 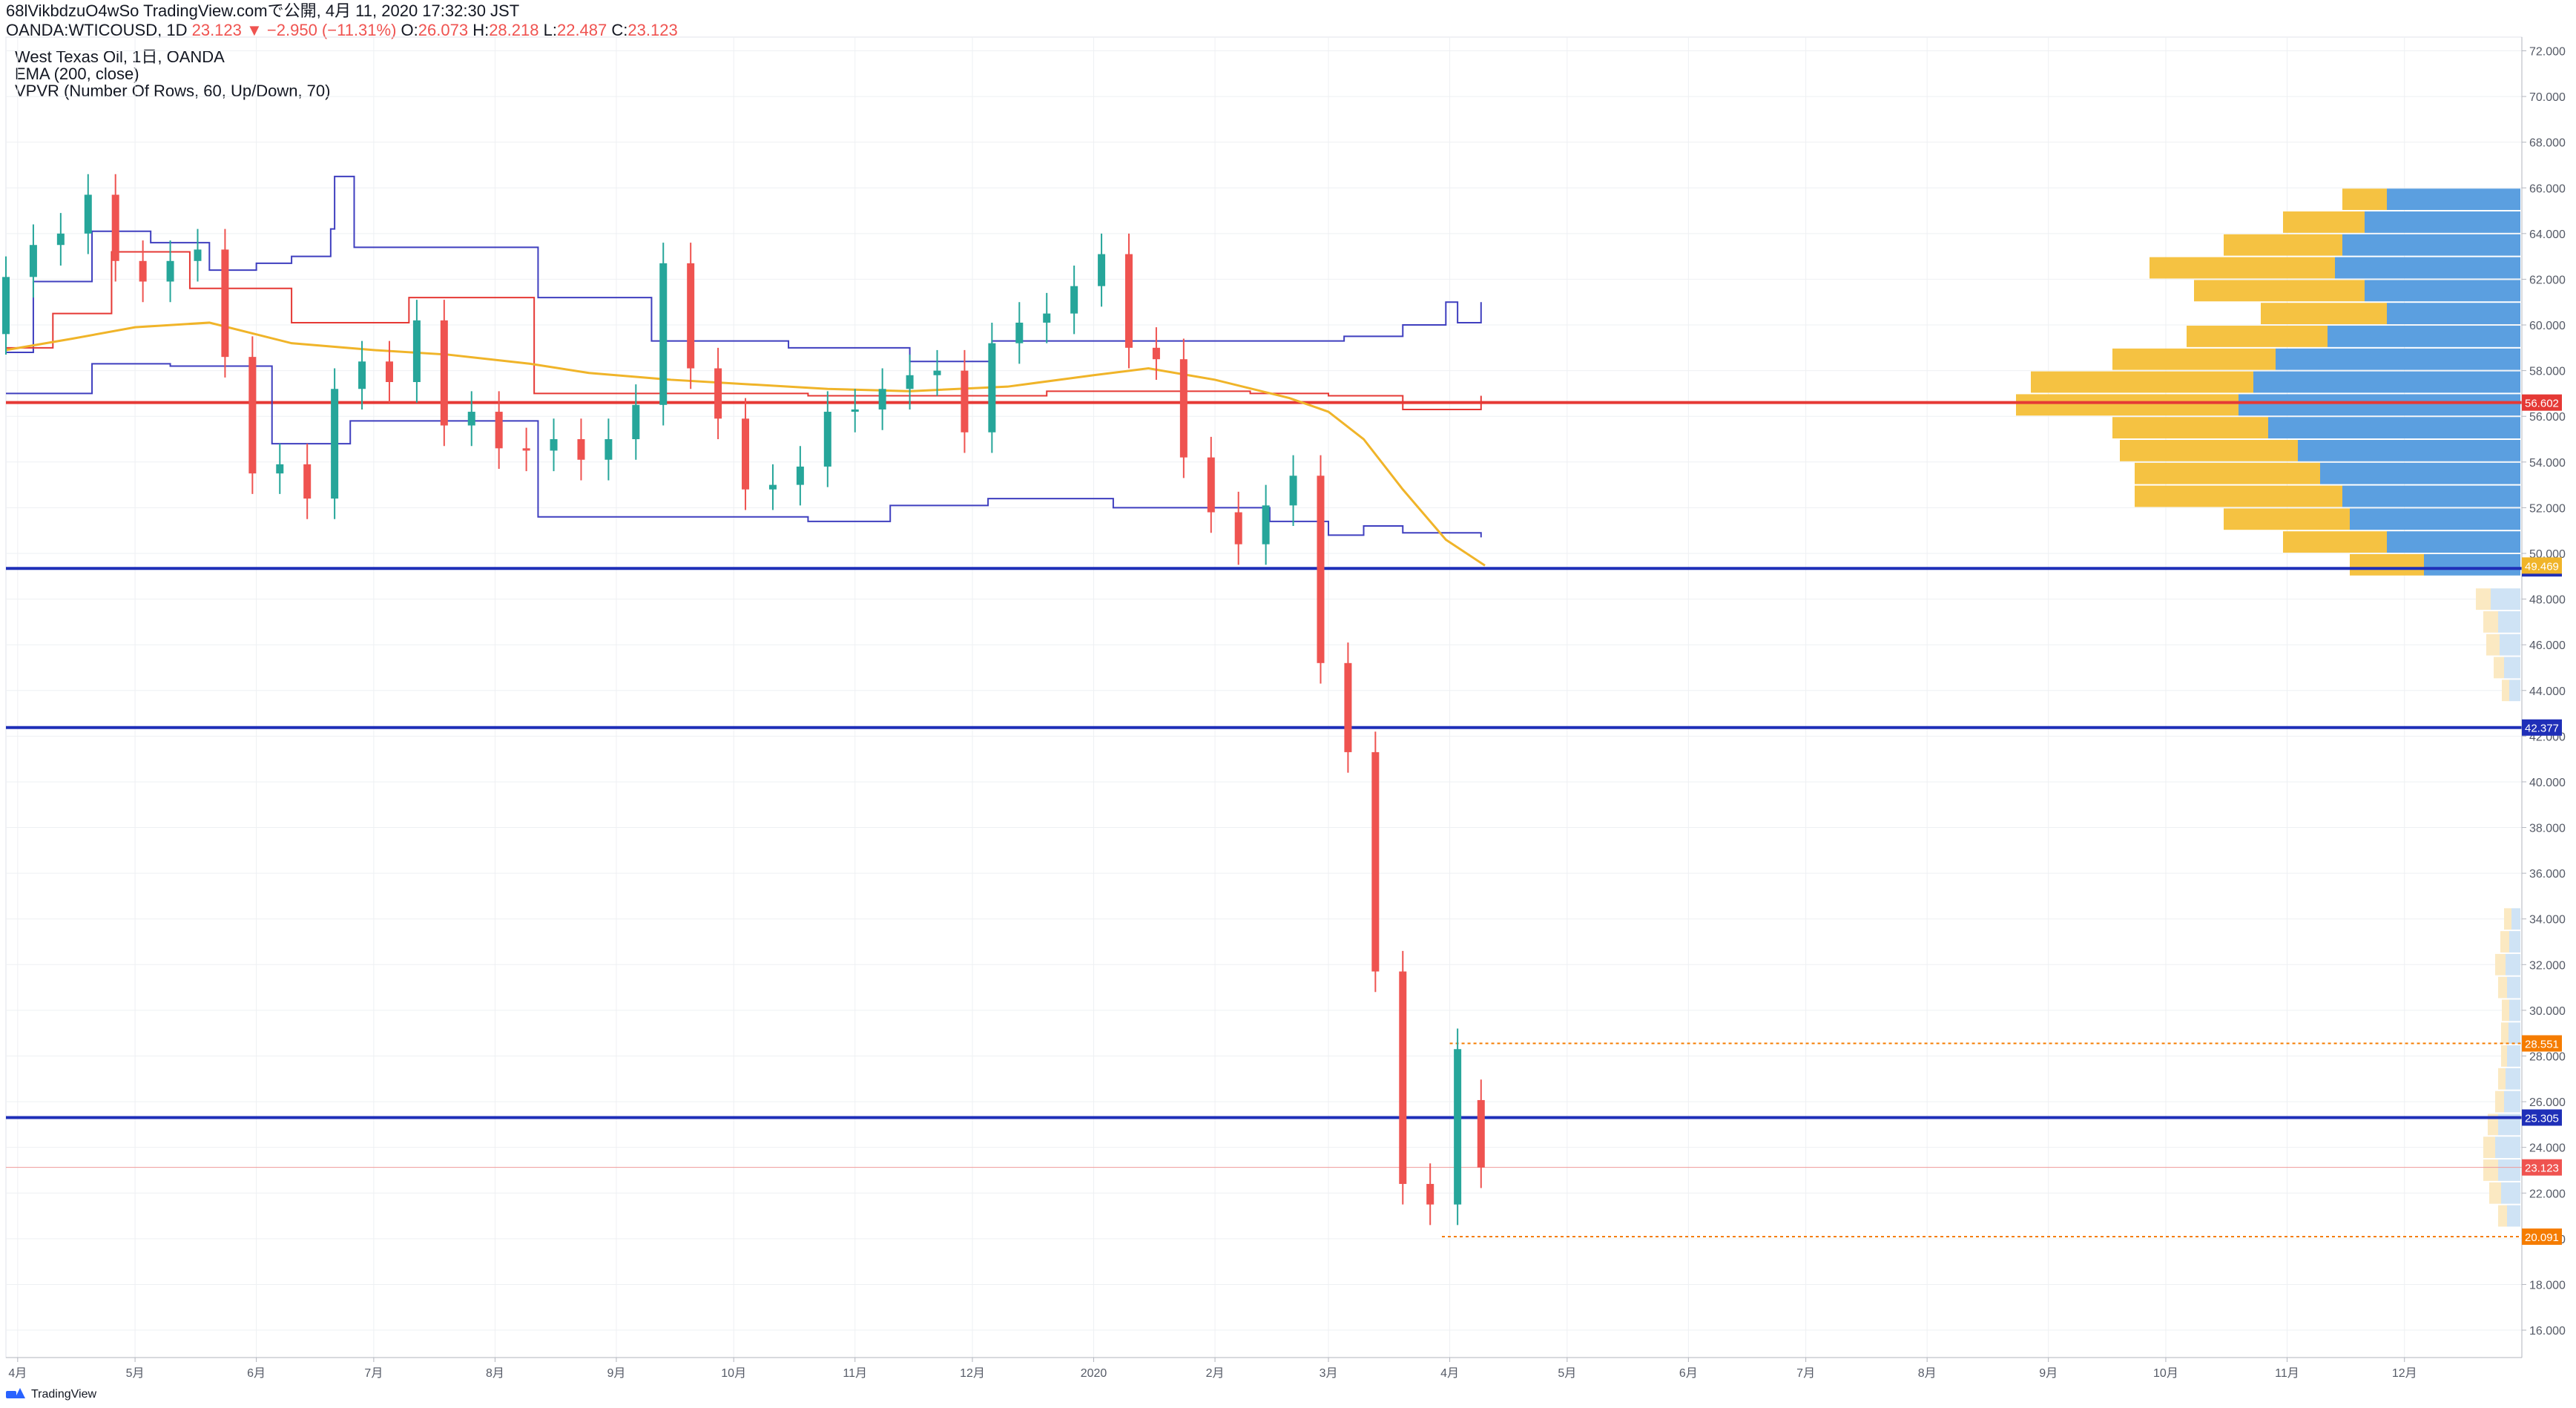 What do you see at coordinates (514, 30) in the screenshot?
I see `high-value: 28.218` at bounding box center [514, 30].